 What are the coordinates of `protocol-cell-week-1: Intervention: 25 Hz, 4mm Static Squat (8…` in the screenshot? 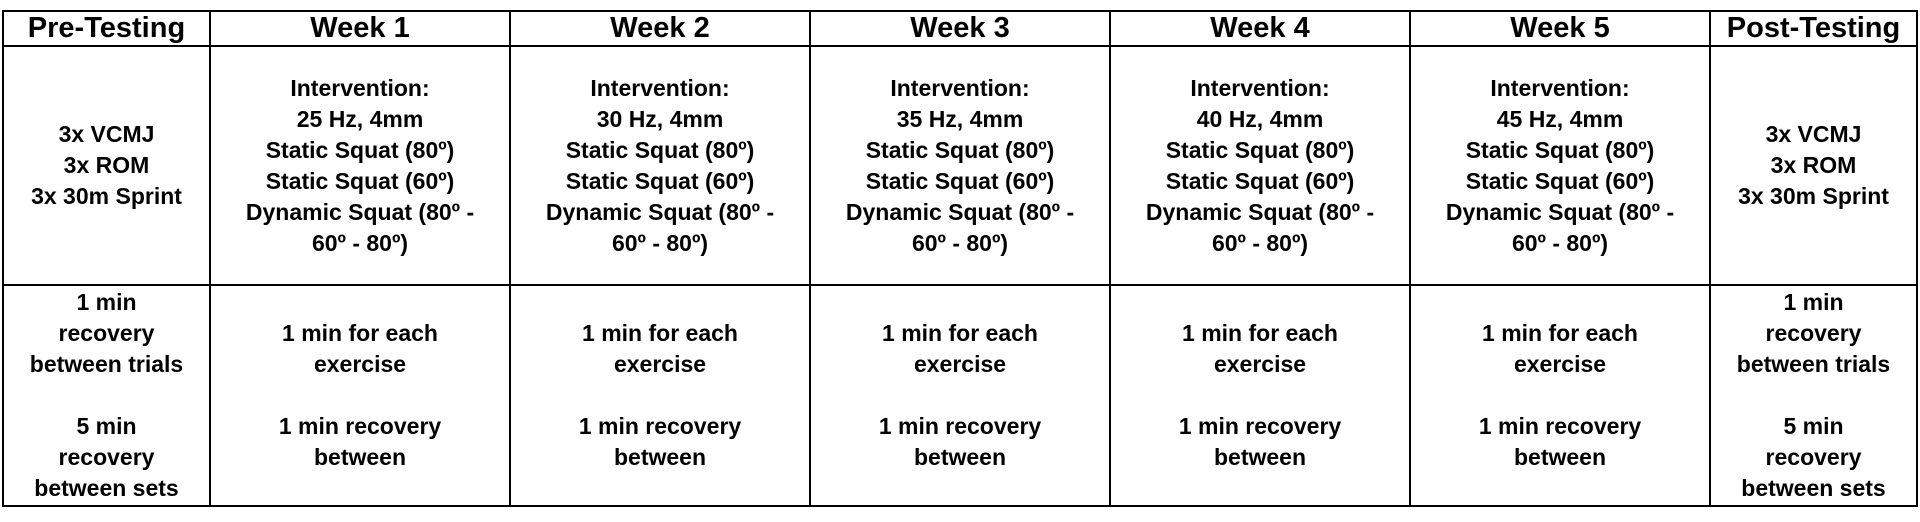 It's located at (360, 165).